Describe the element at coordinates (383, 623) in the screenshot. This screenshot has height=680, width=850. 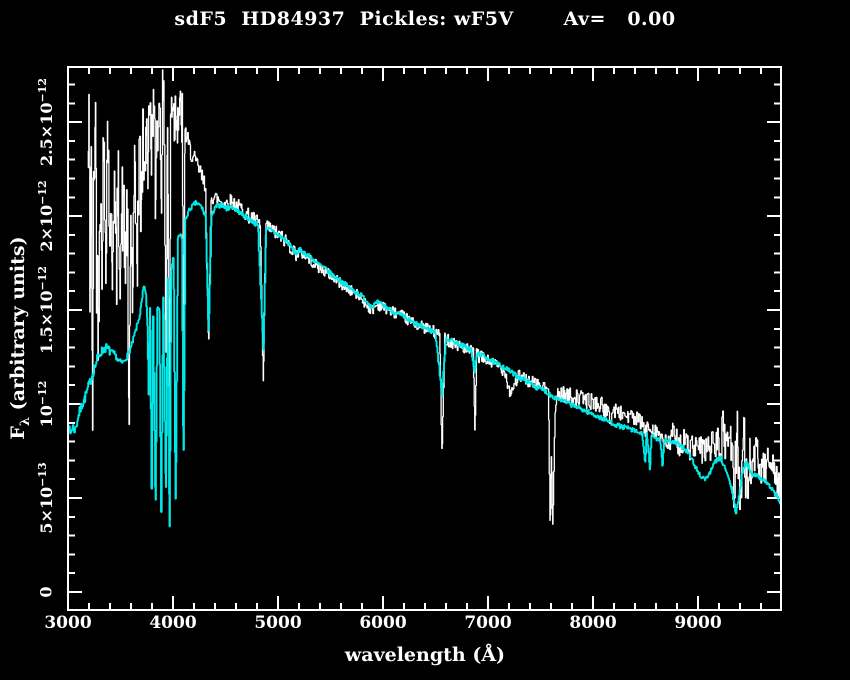
I see `x-tick-label: 6000` at that location.